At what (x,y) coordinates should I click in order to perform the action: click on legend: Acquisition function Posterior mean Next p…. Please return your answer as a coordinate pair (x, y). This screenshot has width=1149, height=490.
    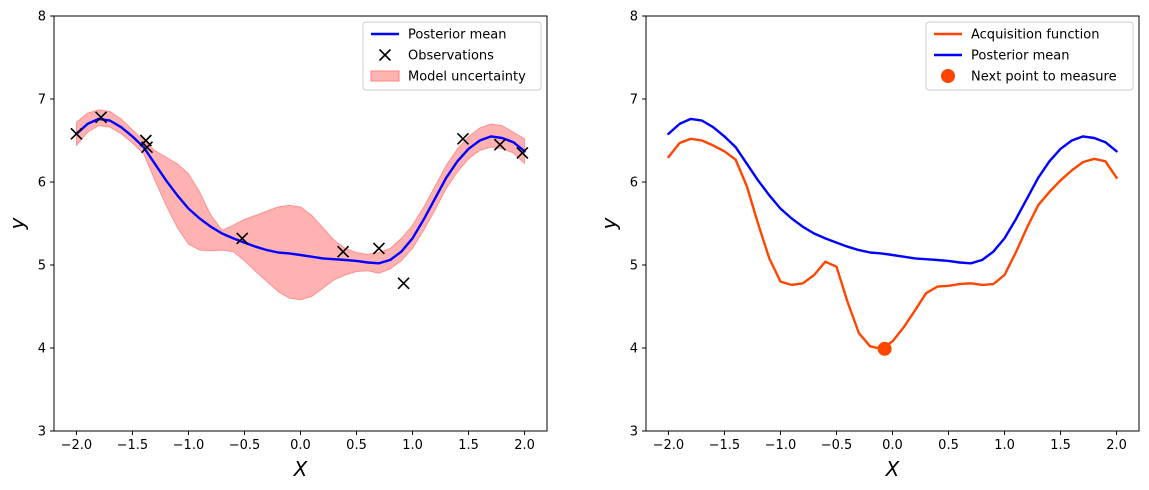
    Looking at the image, I should click on (1029, 56).